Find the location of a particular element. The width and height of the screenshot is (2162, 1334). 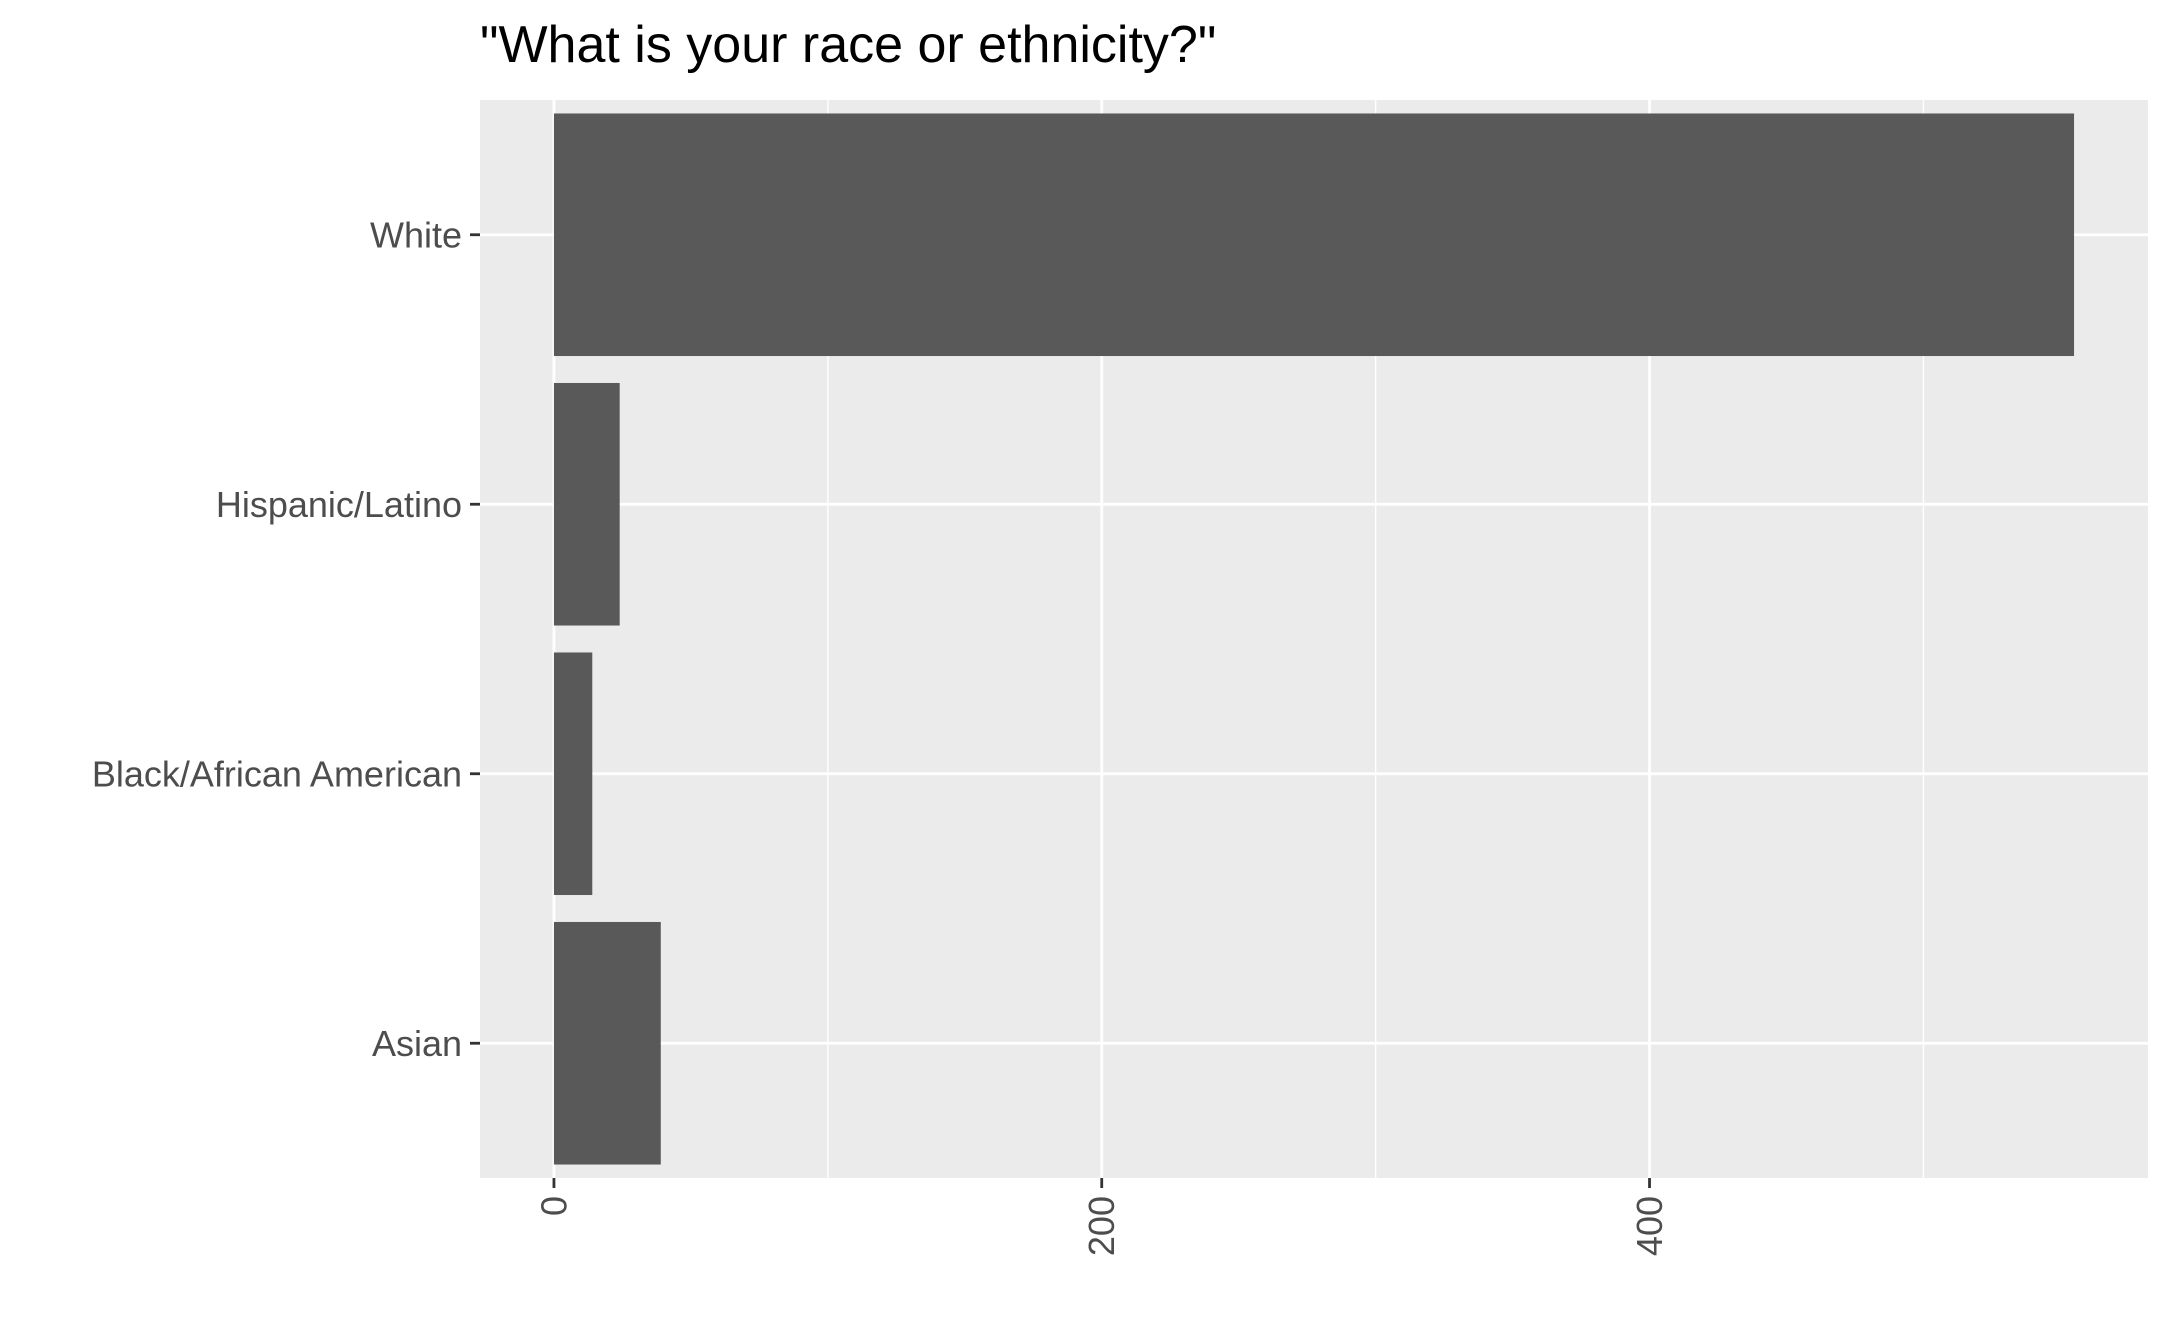

x-tick-label: 400 is located at coordinates (1649, 1226).